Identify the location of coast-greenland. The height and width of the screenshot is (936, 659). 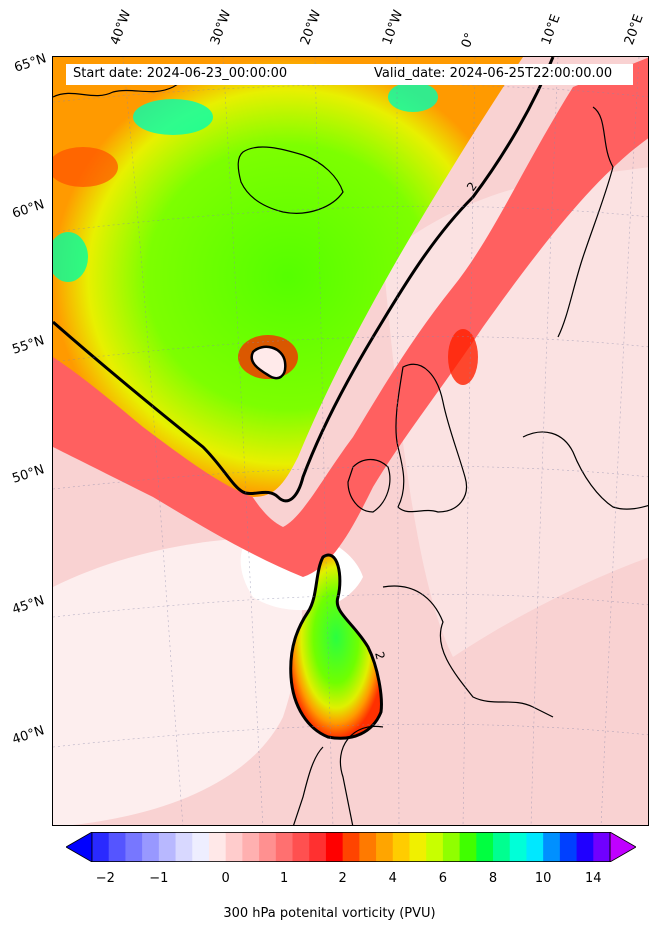
(123, 86).